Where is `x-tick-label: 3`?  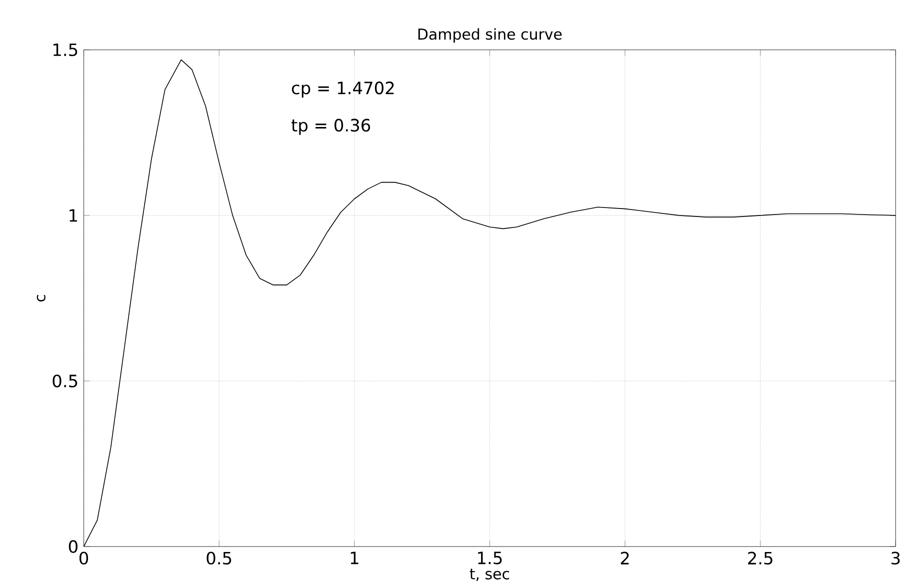
x-tick-label: 3 is located at coordinates (896, 558).